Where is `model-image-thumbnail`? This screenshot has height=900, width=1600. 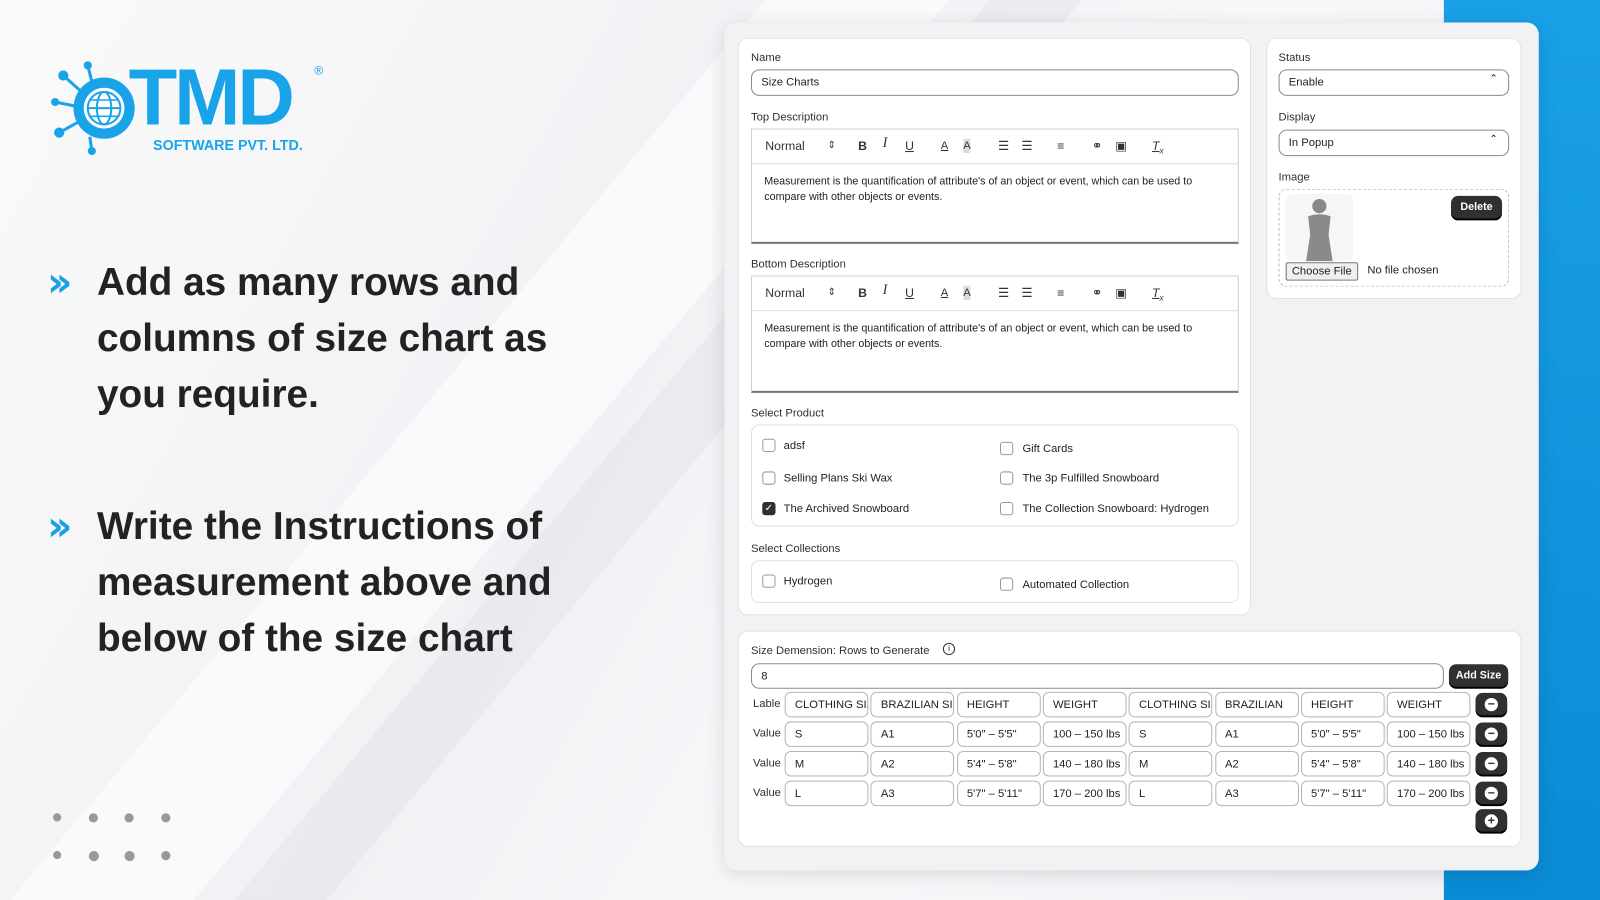 model-image-thumbnail is located at coordinates (1319, 227).